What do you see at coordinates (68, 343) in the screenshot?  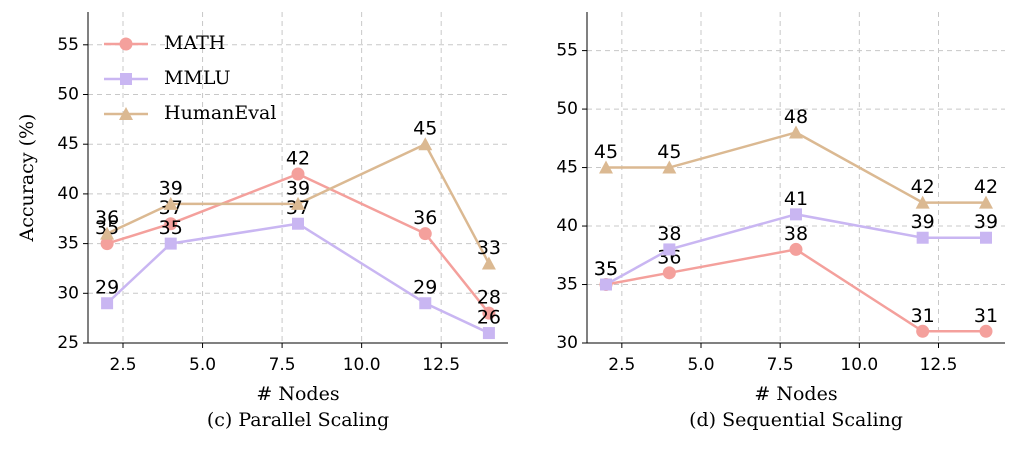 I see `y-tick-label: 25` at bounding box center [68, 343].